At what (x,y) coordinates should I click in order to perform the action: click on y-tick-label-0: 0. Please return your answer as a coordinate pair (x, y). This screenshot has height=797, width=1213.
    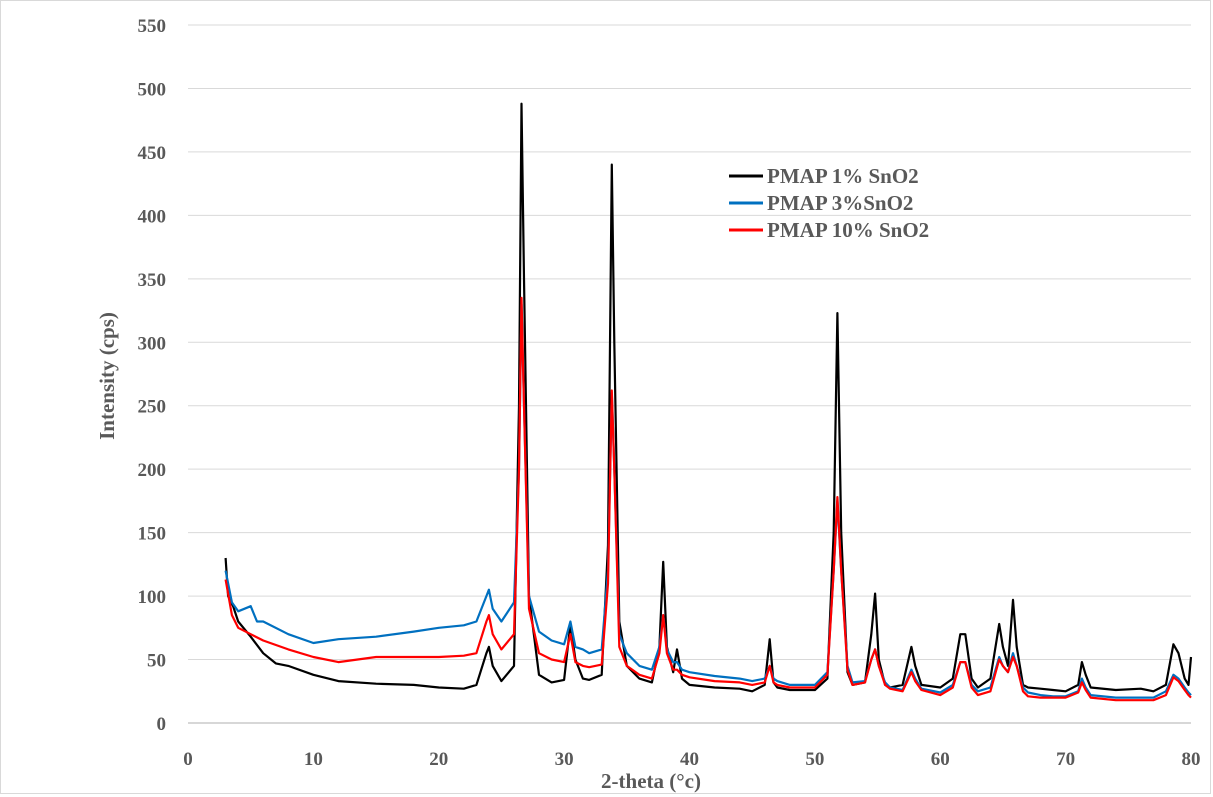
    Looking at the image, I should click on (162, 724).